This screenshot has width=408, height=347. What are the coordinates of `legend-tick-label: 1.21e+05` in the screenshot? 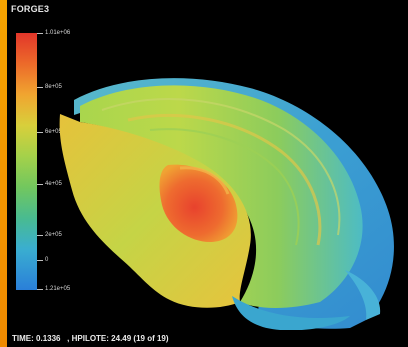 It's located at (58, 289).